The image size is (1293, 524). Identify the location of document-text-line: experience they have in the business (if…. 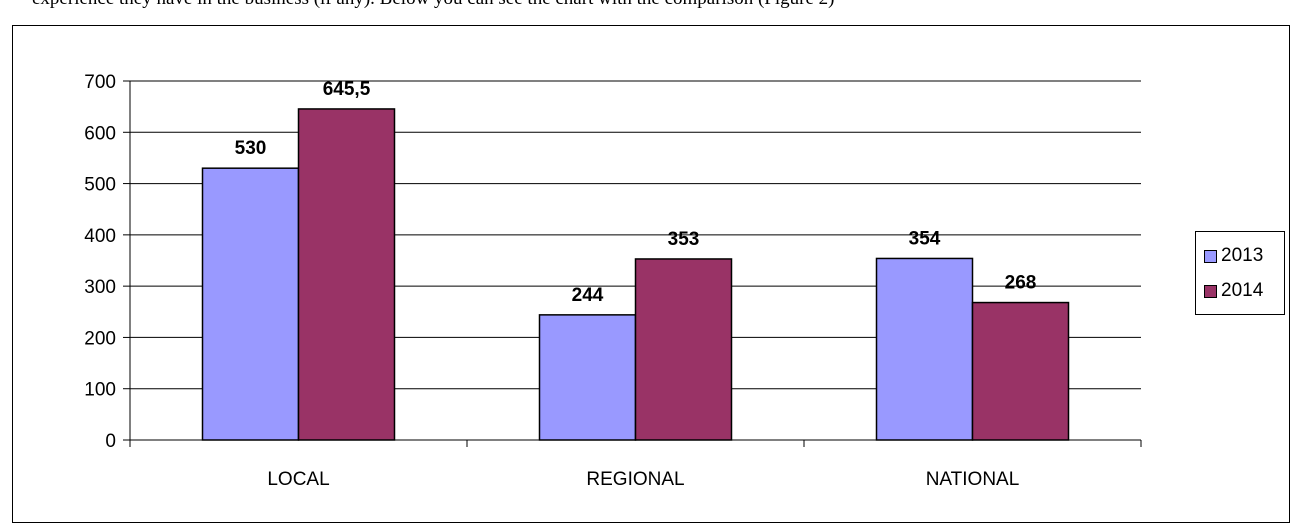
(433, 5).